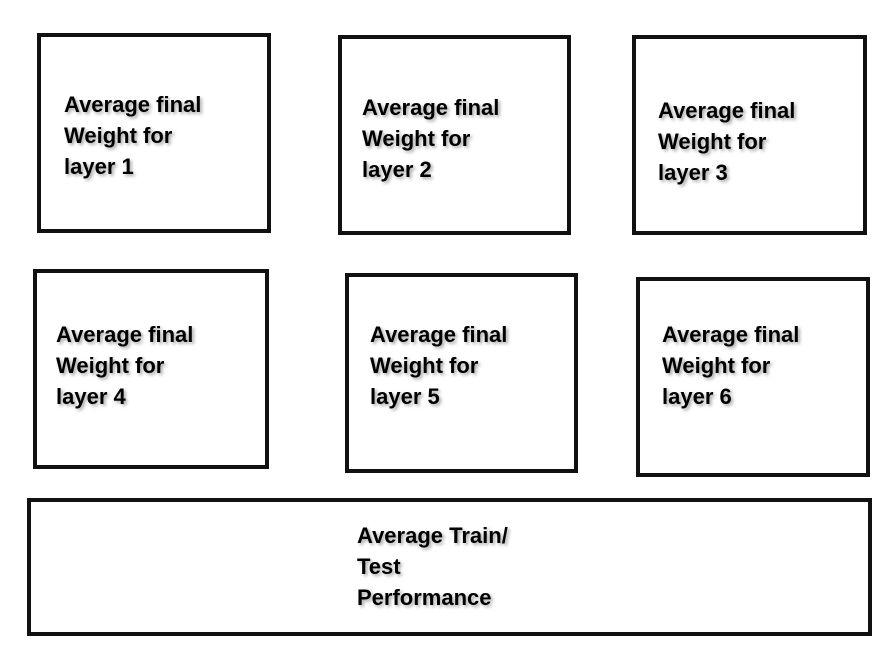 This screenshot has width=886, height=654. I want to click on panel-label: Average final Weight for layer 4, so click(124, 365).